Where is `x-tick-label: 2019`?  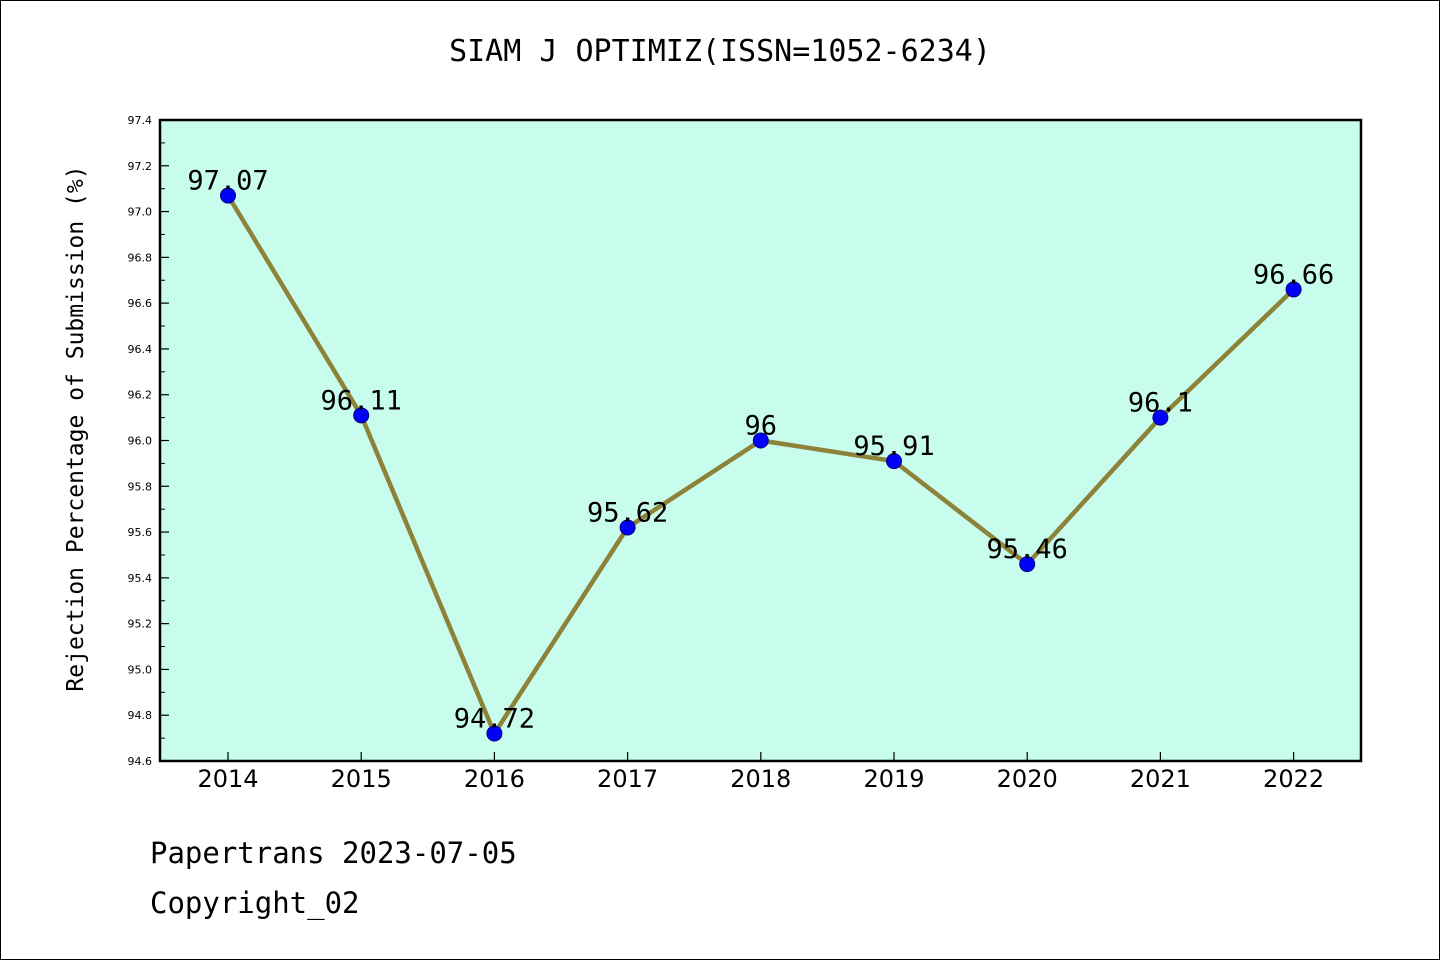 x-tick-label: 2019 is located at coordinates (893, 779).